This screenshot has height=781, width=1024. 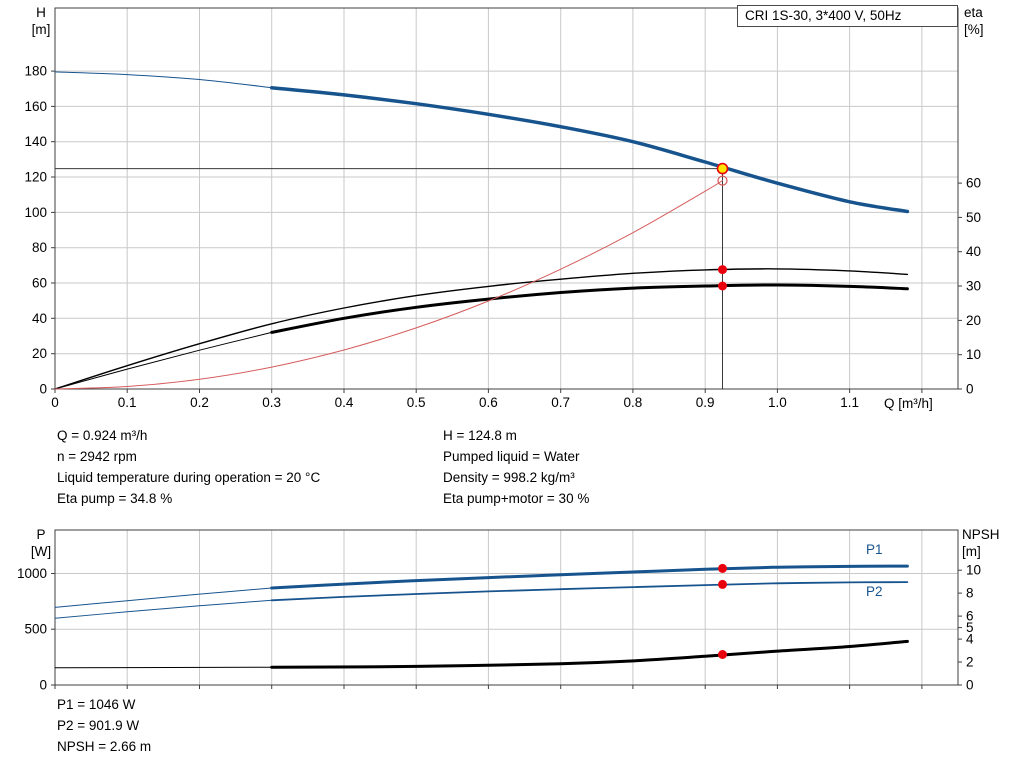 I want to click on p-axis-label: P [W], so click(x=41, y=543).